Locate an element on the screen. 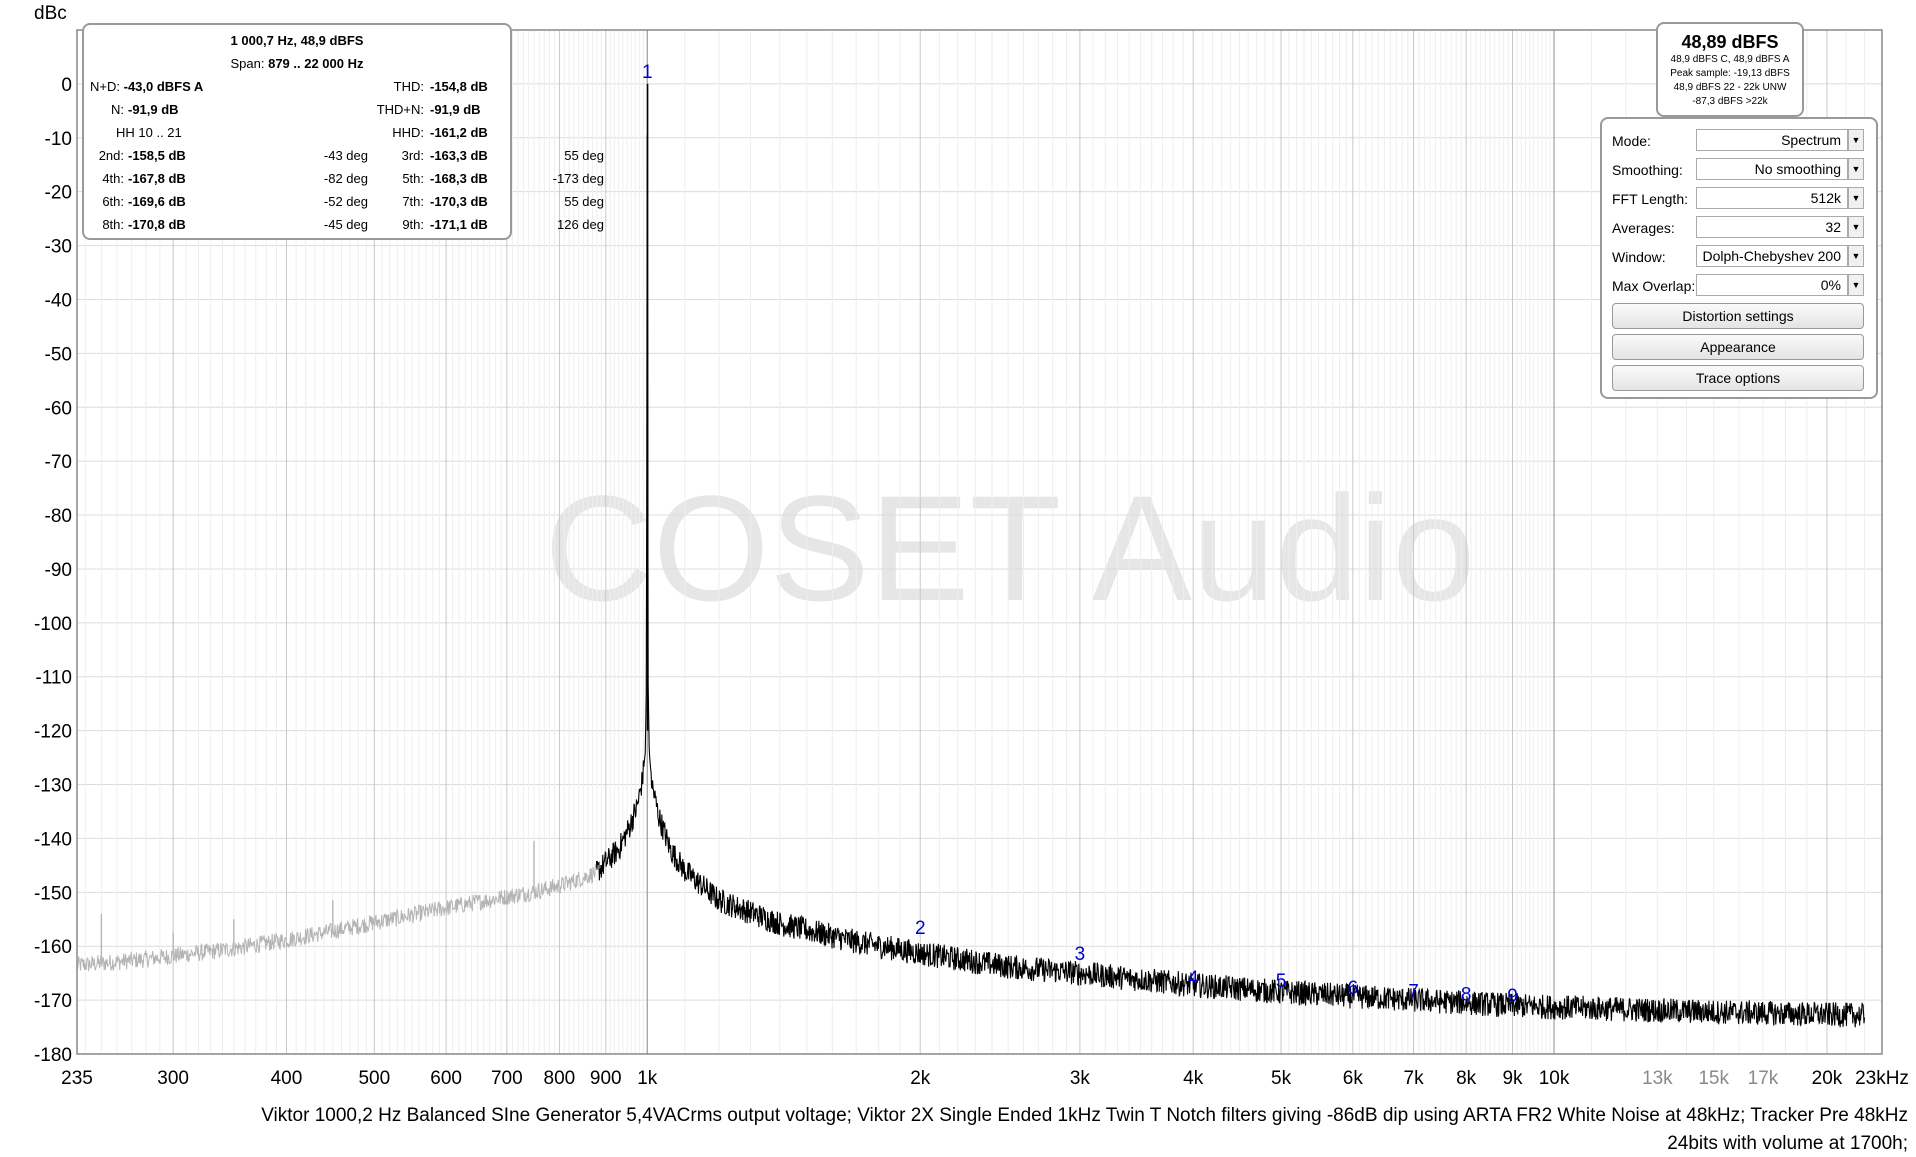 This screenshot has height=1157, width=1916. h7-value: -170,3 dB is located at coordinates (459, 201).